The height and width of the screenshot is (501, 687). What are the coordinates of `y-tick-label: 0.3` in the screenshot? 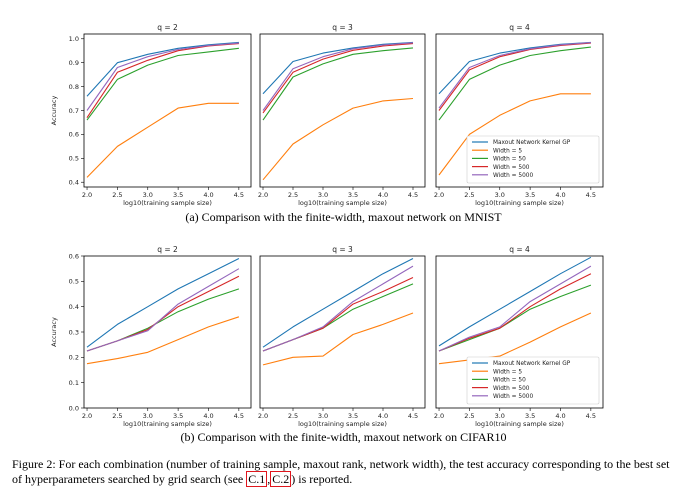 It's located at (74, 332).